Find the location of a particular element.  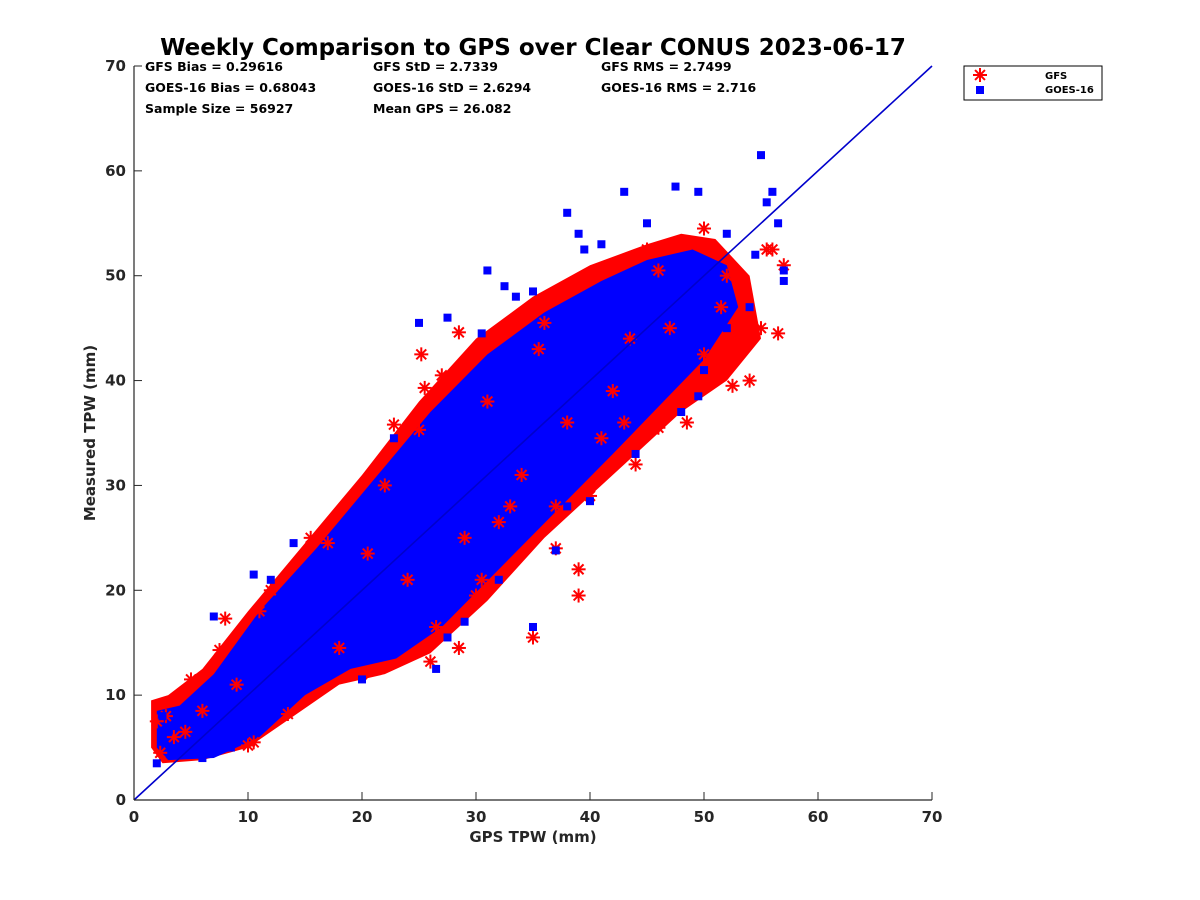

y-tick-label: 0 is located at coordinates (121, 800).